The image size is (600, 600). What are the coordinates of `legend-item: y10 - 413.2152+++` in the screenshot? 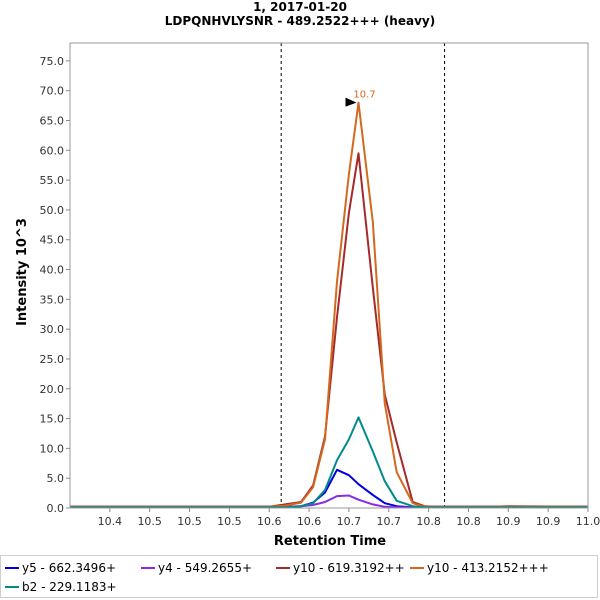 It's located at (479, 568).